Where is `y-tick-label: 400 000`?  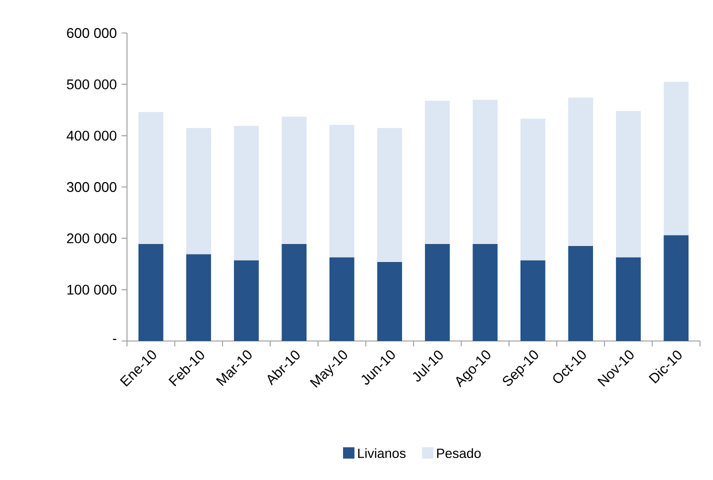 y-tick-label: 400 000 is located at coordinates (91, 135).